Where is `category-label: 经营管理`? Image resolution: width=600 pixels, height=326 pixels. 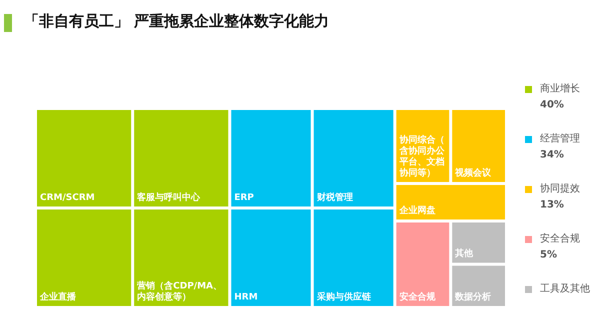
category-label: 经营管理 is located at coordinates (560, 138).